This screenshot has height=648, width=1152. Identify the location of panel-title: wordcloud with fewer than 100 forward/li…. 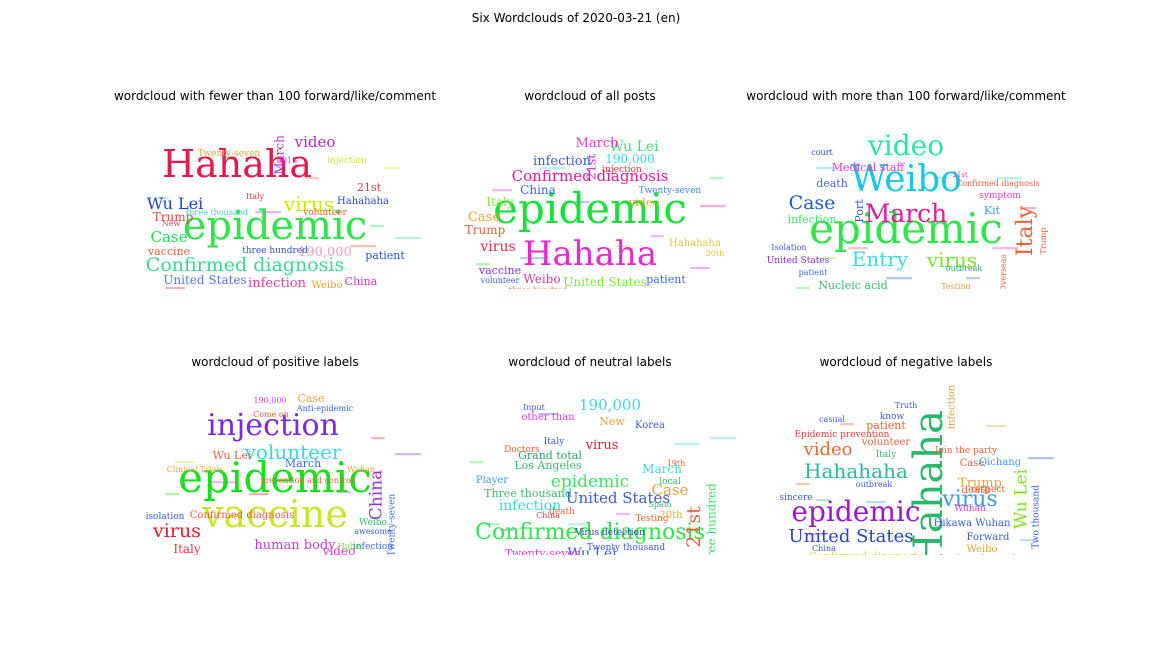
(275, 96).